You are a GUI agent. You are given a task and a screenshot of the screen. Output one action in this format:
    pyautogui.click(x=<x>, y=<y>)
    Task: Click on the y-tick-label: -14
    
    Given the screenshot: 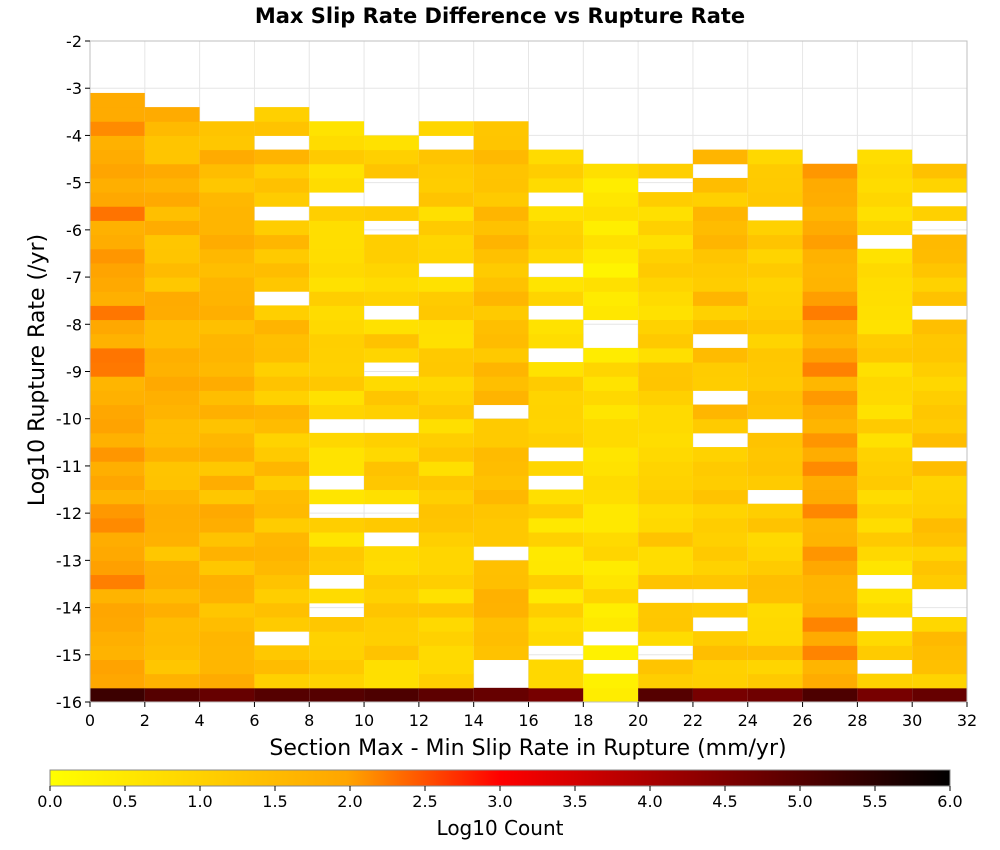 What is the action you would take?
    pyautogui.click(x=69, y=608)
    